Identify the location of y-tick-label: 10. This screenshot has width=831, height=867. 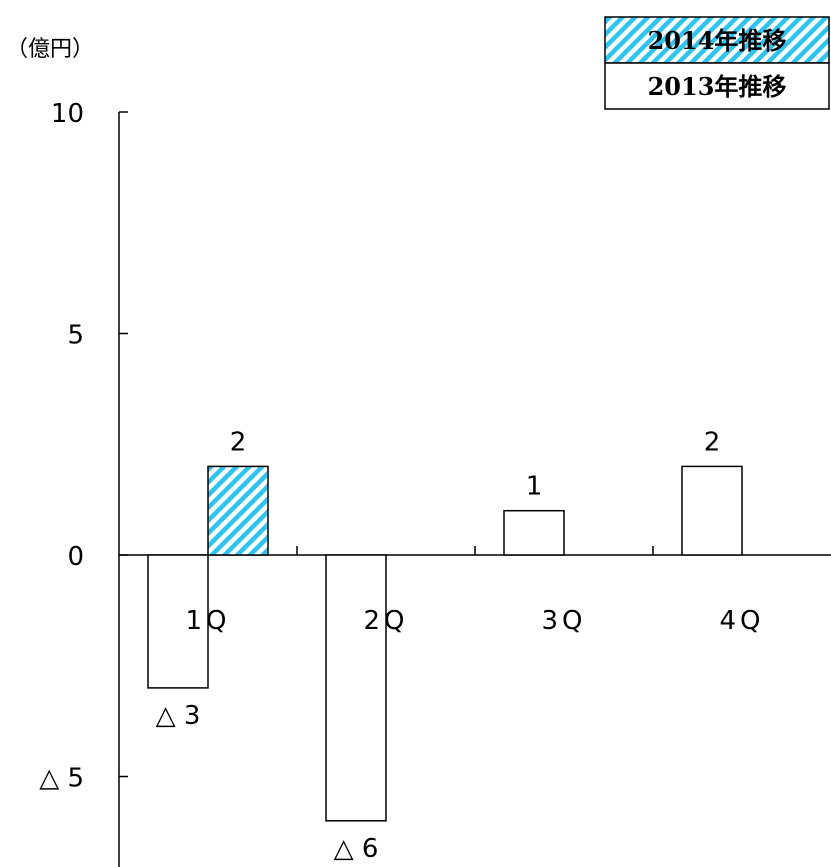
(67, 114).